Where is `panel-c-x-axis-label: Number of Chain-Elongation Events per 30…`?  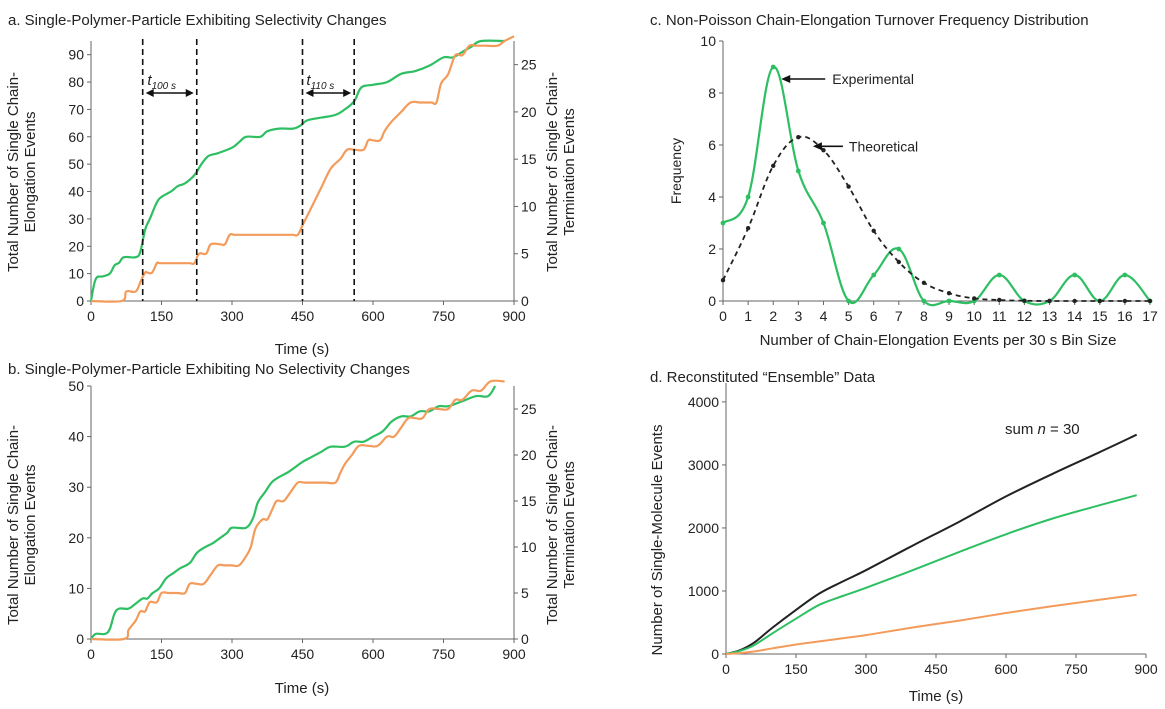 panel-c-x-axis-label: Number of Chain-Elongation Events per 30… is located at coordinates (938, 340).